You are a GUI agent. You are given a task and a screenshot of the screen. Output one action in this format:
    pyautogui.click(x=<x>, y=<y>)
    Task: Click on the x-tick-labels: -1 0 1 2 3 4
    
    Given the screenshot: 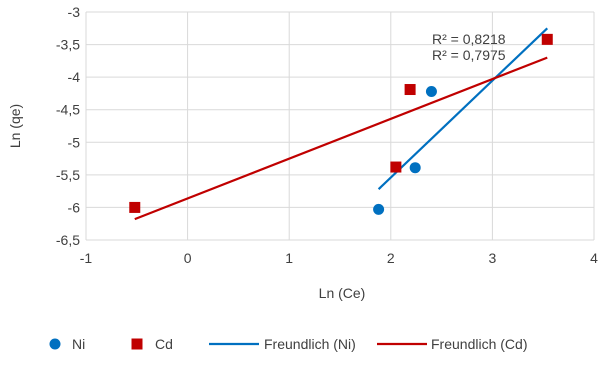 What is the action you would take?
    pyautogui.click(x=339, y=258)
    